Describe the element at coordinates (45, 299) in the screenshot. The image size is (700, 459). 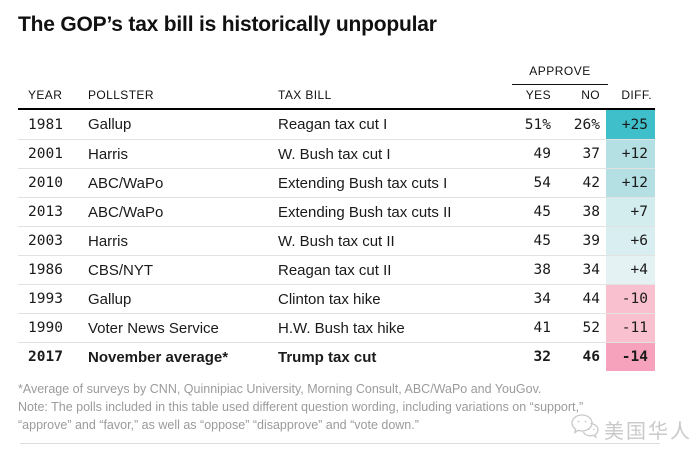
I see `year-cell: 1993` at that location.